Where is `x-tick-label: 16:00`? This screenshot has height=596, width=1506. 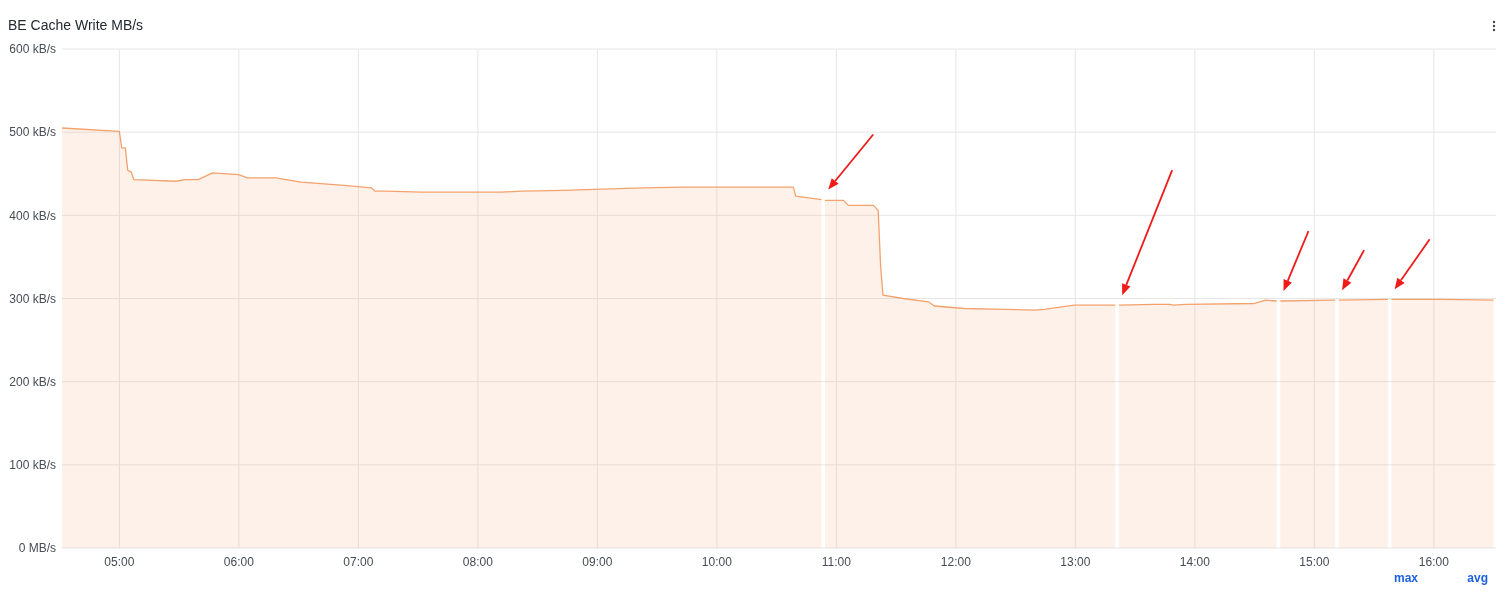
x-tick-label: 16:00 is located at coordinates (1434, 562).